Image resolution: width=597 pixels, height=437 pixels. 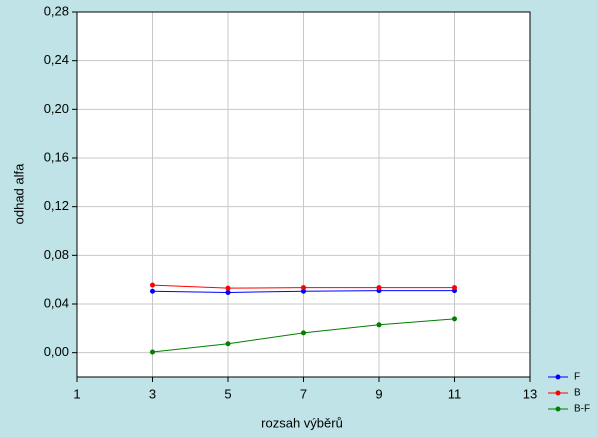 What do you see at coordinates (577, 377) in the screenshot?
I see `legend-label: F` at bounding box center [577, 377].